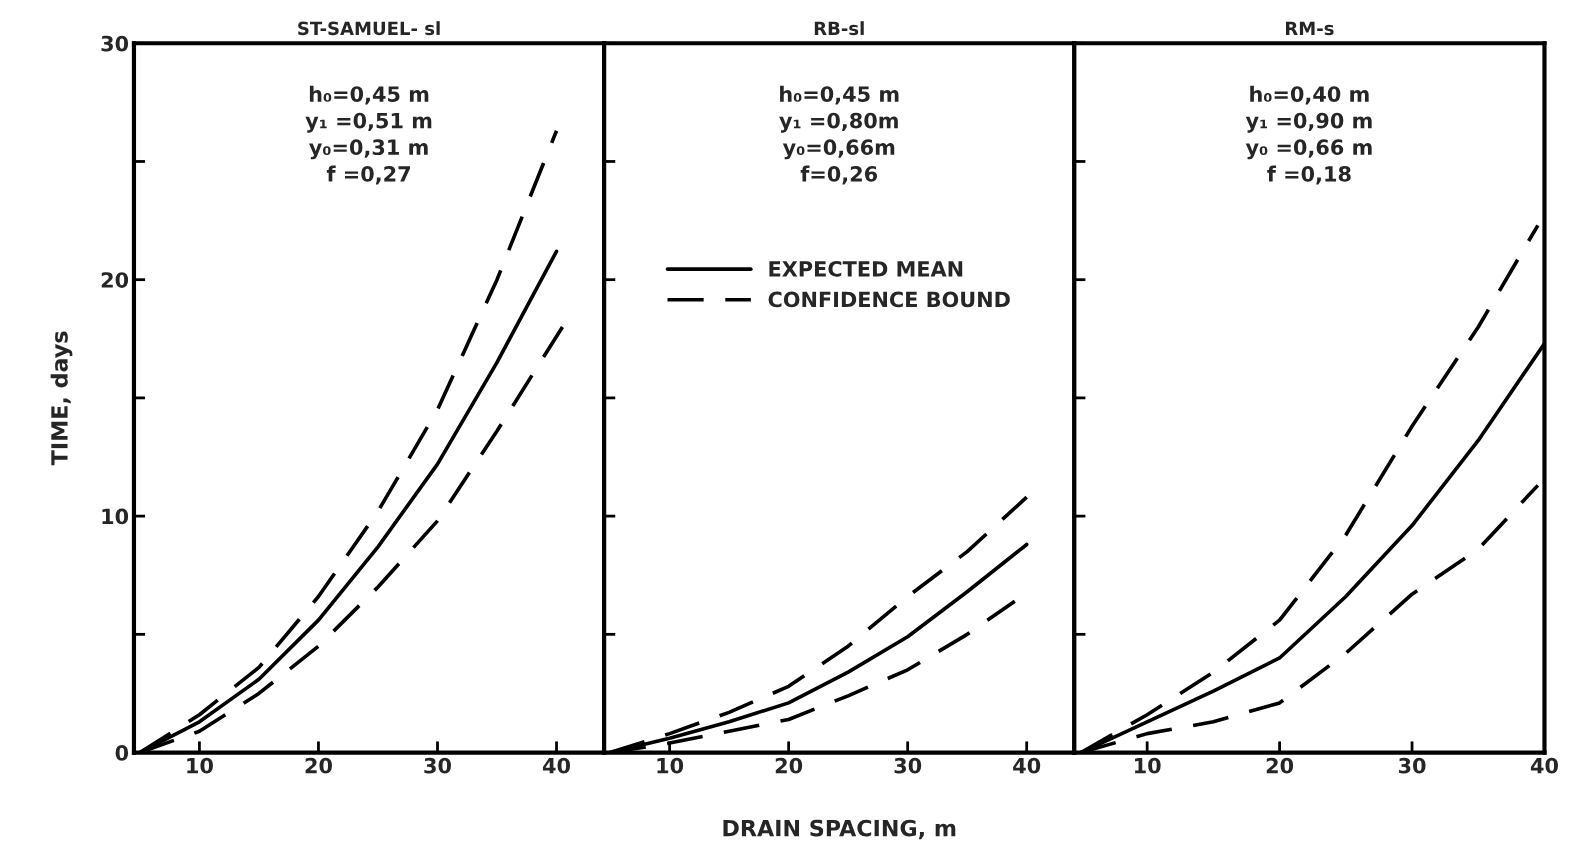 This screenshot has width=1576, height=865. I want to click on x-axis-title: DRAIN SPACING, m, so click(839, 829).